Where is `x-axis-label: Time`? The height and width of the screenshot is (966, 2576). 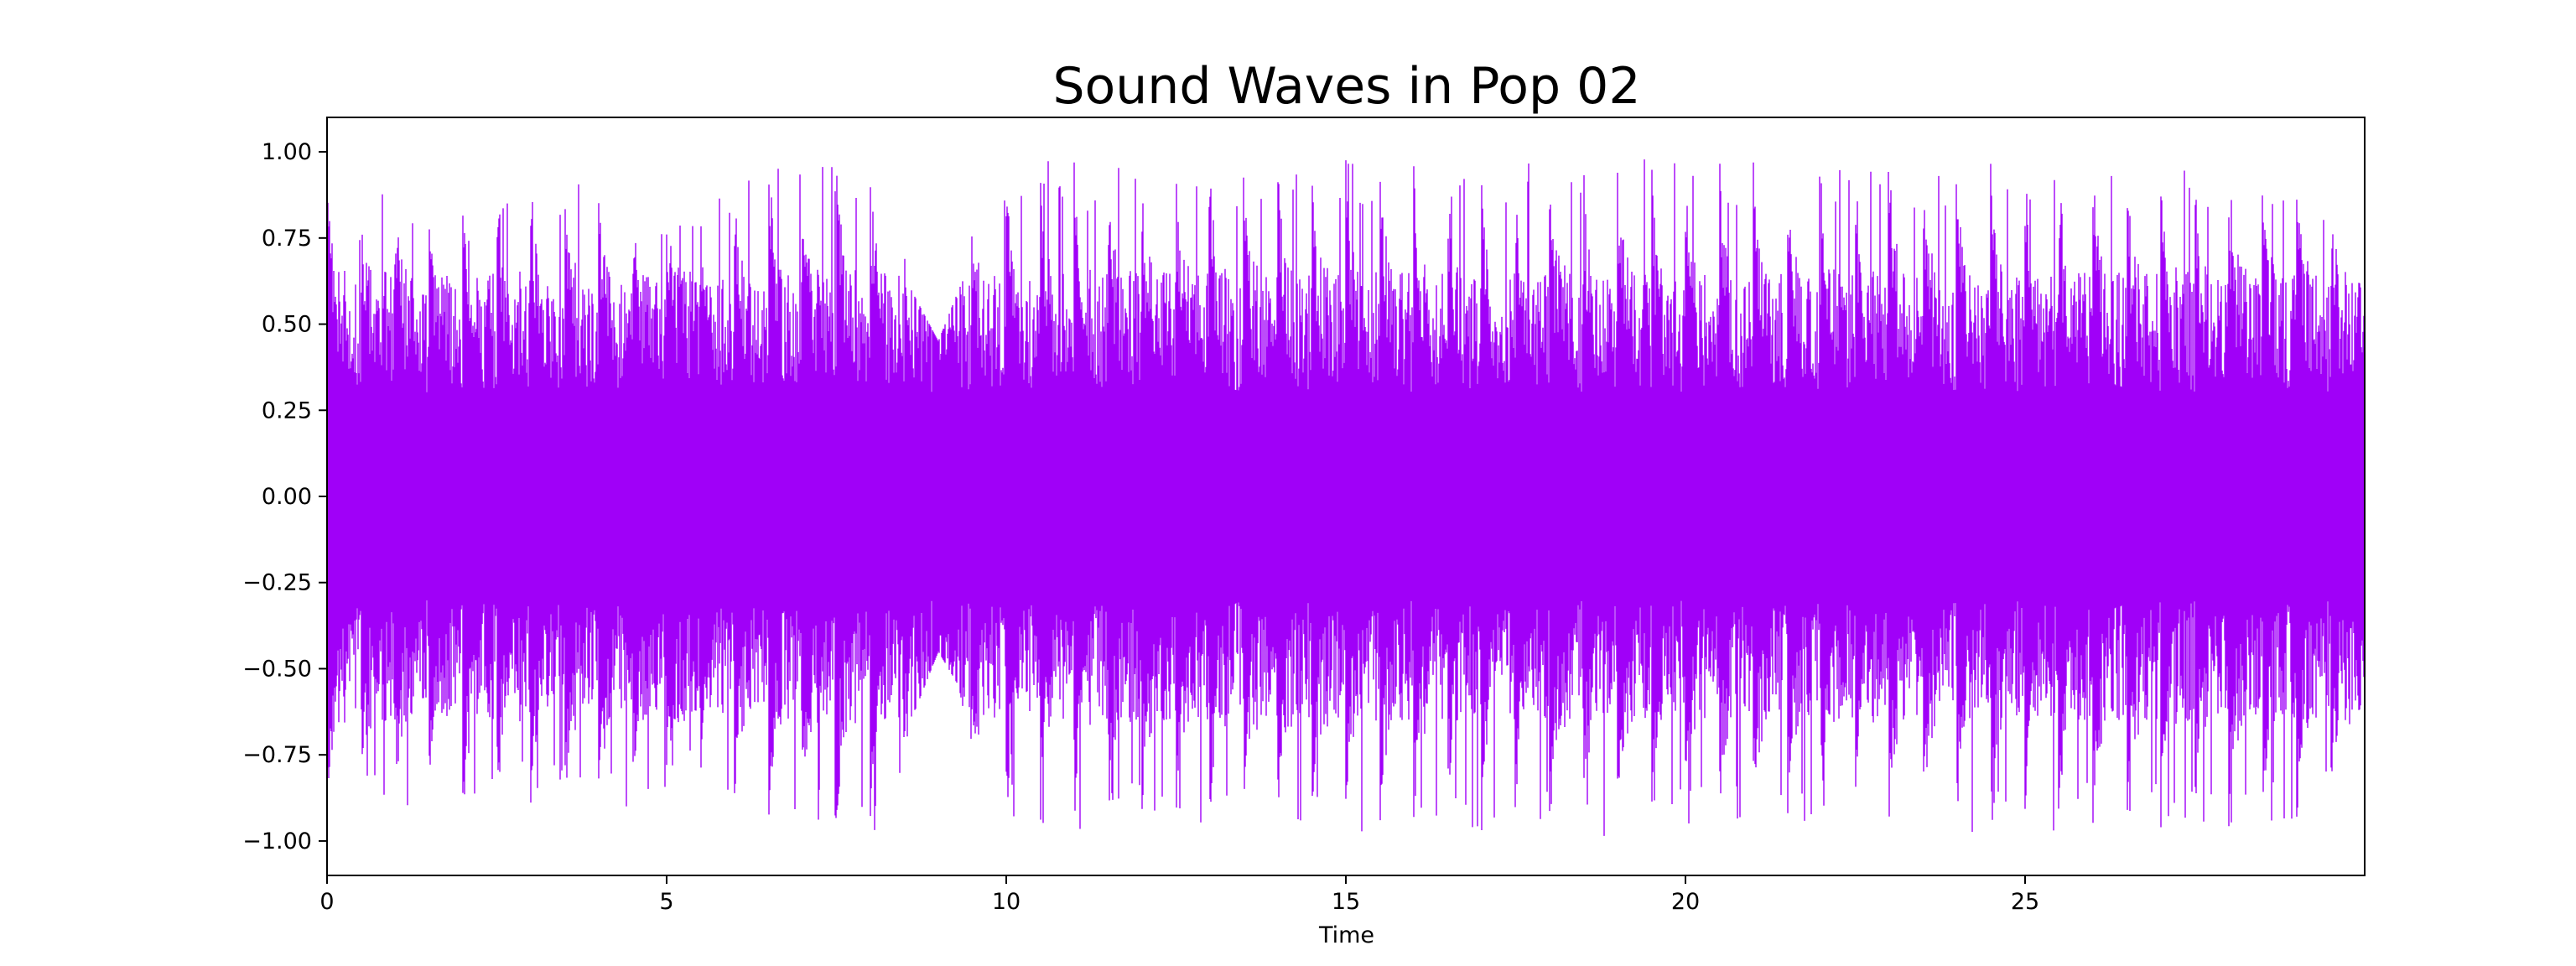 x-axis-label: Time is located at coordinates (1346, 935).